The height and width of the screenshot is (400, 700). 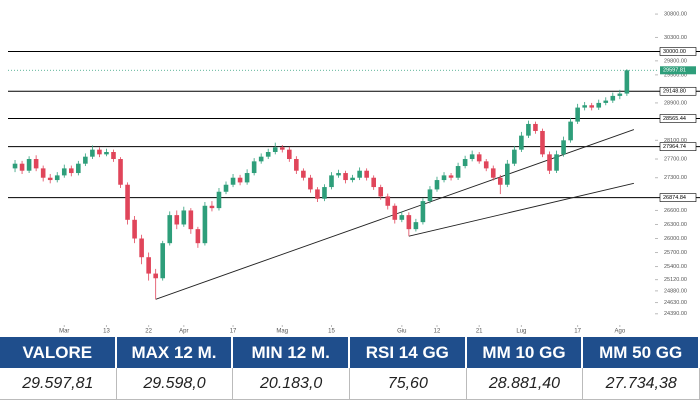 I want to click on value-cell: 27.734,38, so click(x=641, y=384).